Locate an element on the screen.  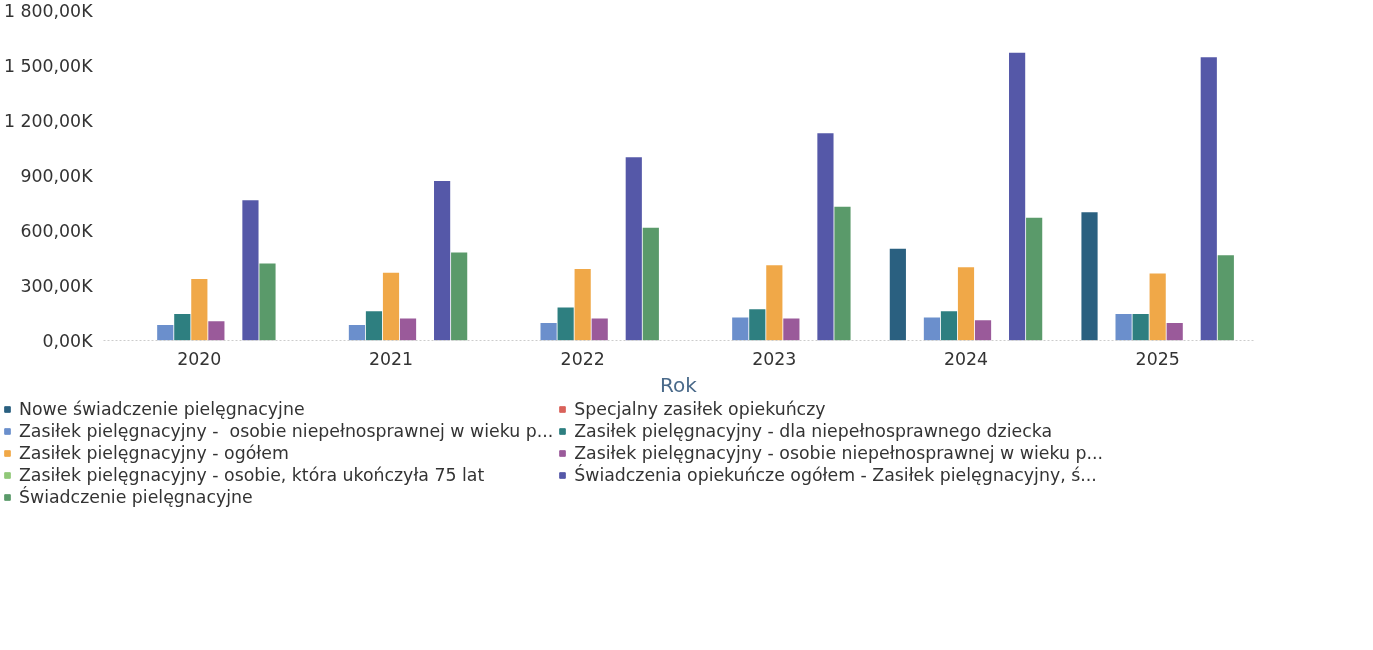
legend-label: Nowe świadczenie pielęgnacyjne is located at coordinates (162, 409).